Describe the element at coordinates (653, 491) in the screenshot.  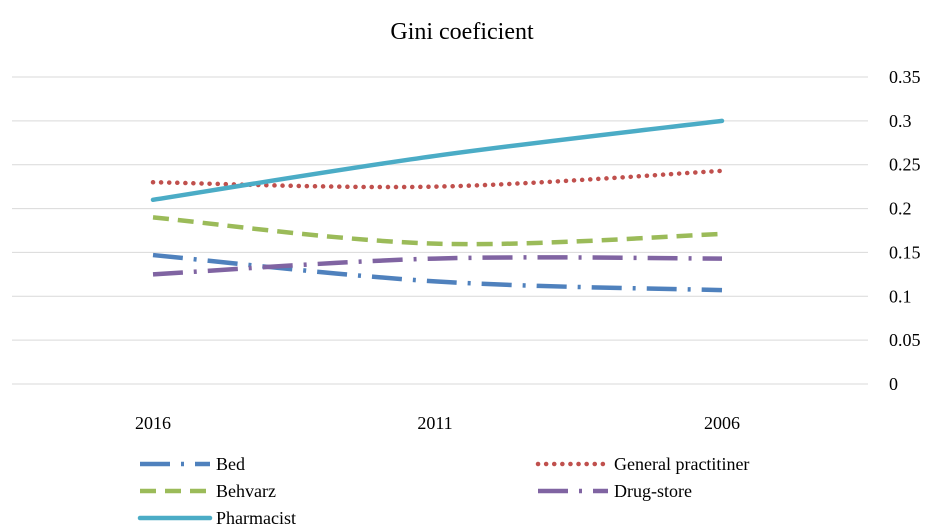
I see `legend-label: Drug-store` at that location.